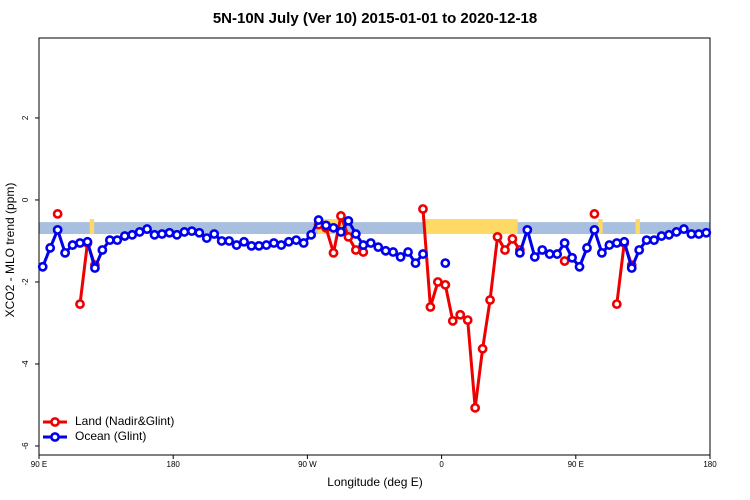 This screenshot has width=750, height=500. I want to click on legend: Land (Nadir&Glint)Ocean (Glint), so click(108, 428).